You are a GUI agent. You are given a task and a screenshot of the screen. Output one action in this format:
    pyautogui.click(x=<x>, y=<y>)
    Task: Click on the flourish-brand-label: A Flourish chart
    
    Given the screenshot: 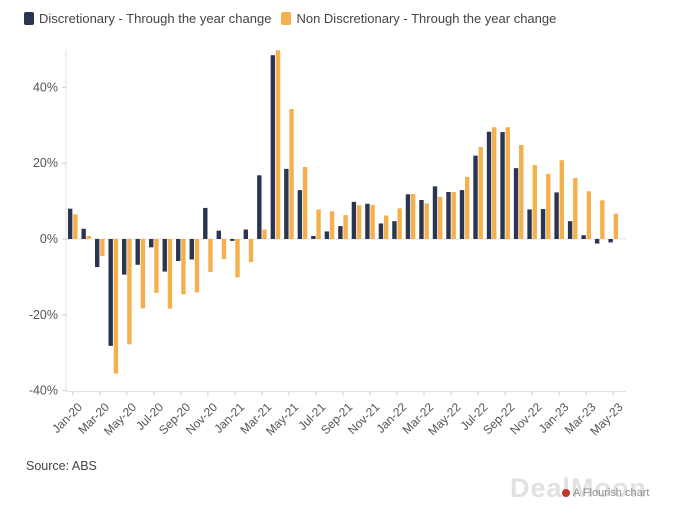 What is the action you would take?
    pyautogui.click(x=611, y=493)
    